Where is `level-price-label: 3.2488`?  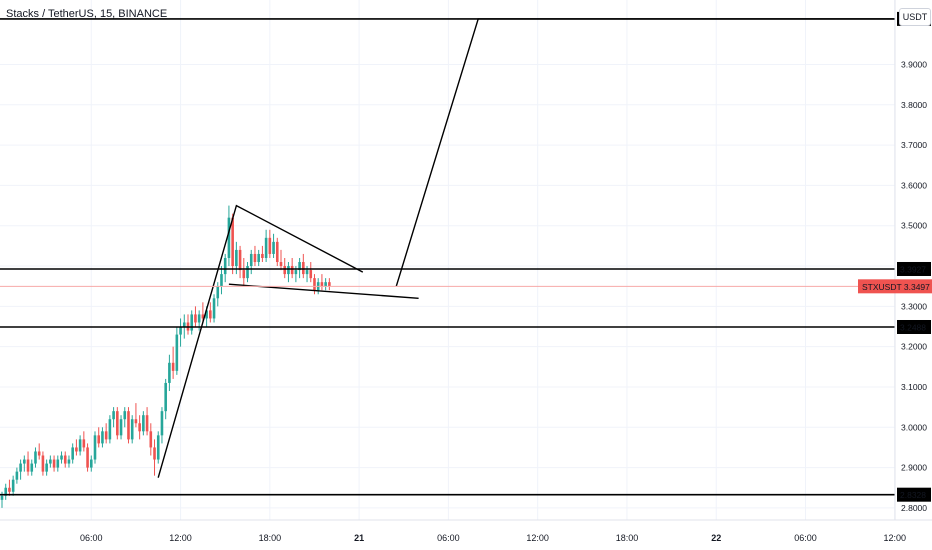
level-price-label: 3.2488 is located at coordinates (913, 327).